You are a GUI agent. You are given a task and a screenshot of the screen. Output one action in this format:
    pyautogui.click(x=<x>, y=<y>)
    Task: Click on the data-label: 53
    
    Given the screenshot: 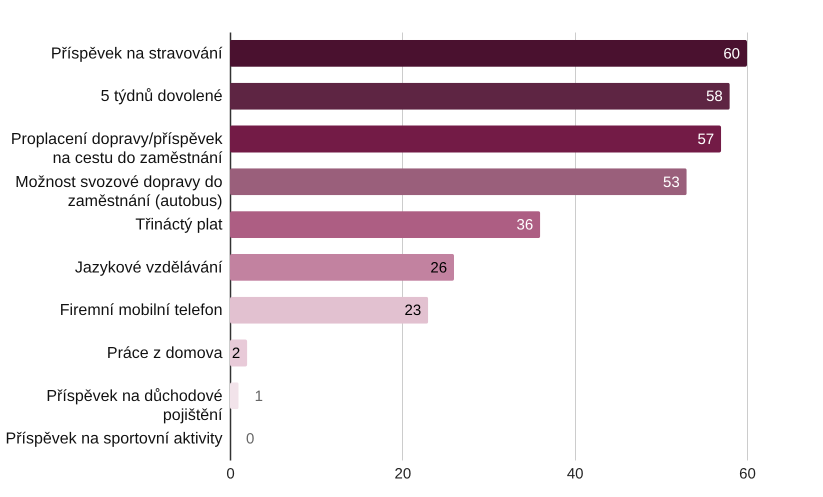 What is the action you would take?
    pyautogui.click(x=671, y=182)
    